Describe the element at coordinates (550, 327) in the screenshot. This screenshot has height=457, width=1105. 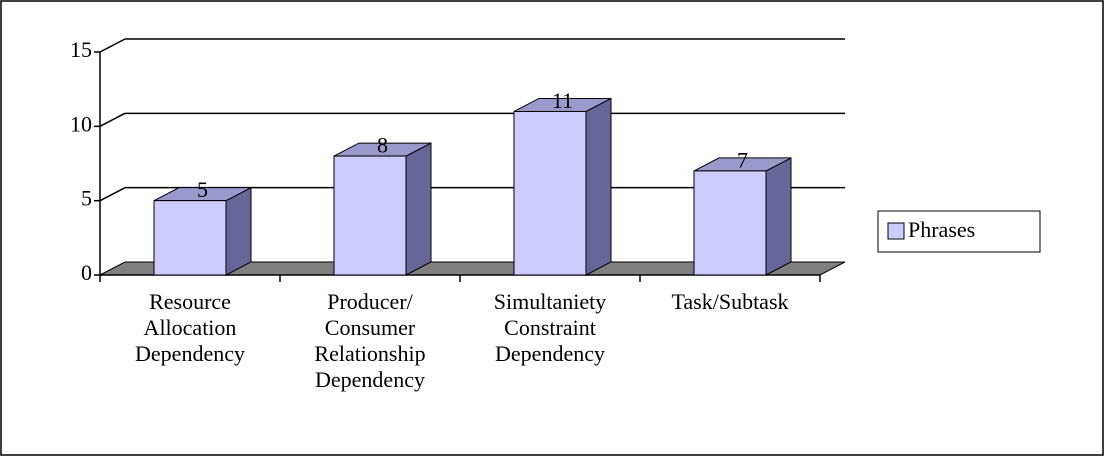
I see `x-tick-label: Simultaniety Constraint Dependency` at that location.